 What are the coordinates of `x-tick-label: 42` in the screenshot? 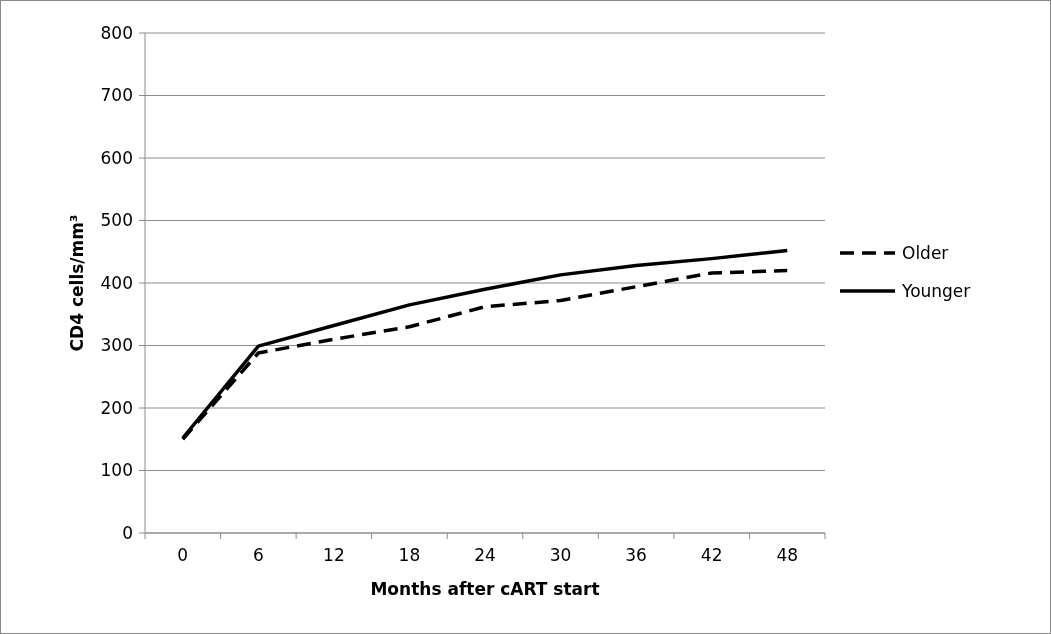 It's located at (711, 555).